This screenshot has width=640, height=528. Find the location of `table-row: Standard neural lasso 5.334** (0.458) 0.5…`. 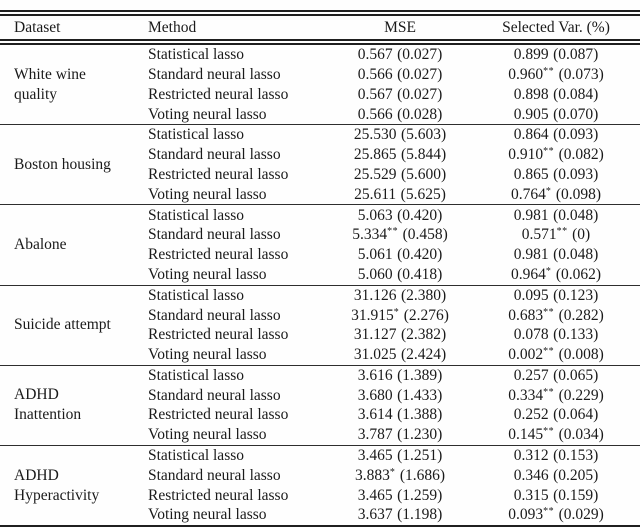

table-row: Standard neural lasso 5.334** (0.458) 0.5… is located at coordinates (320, 235).